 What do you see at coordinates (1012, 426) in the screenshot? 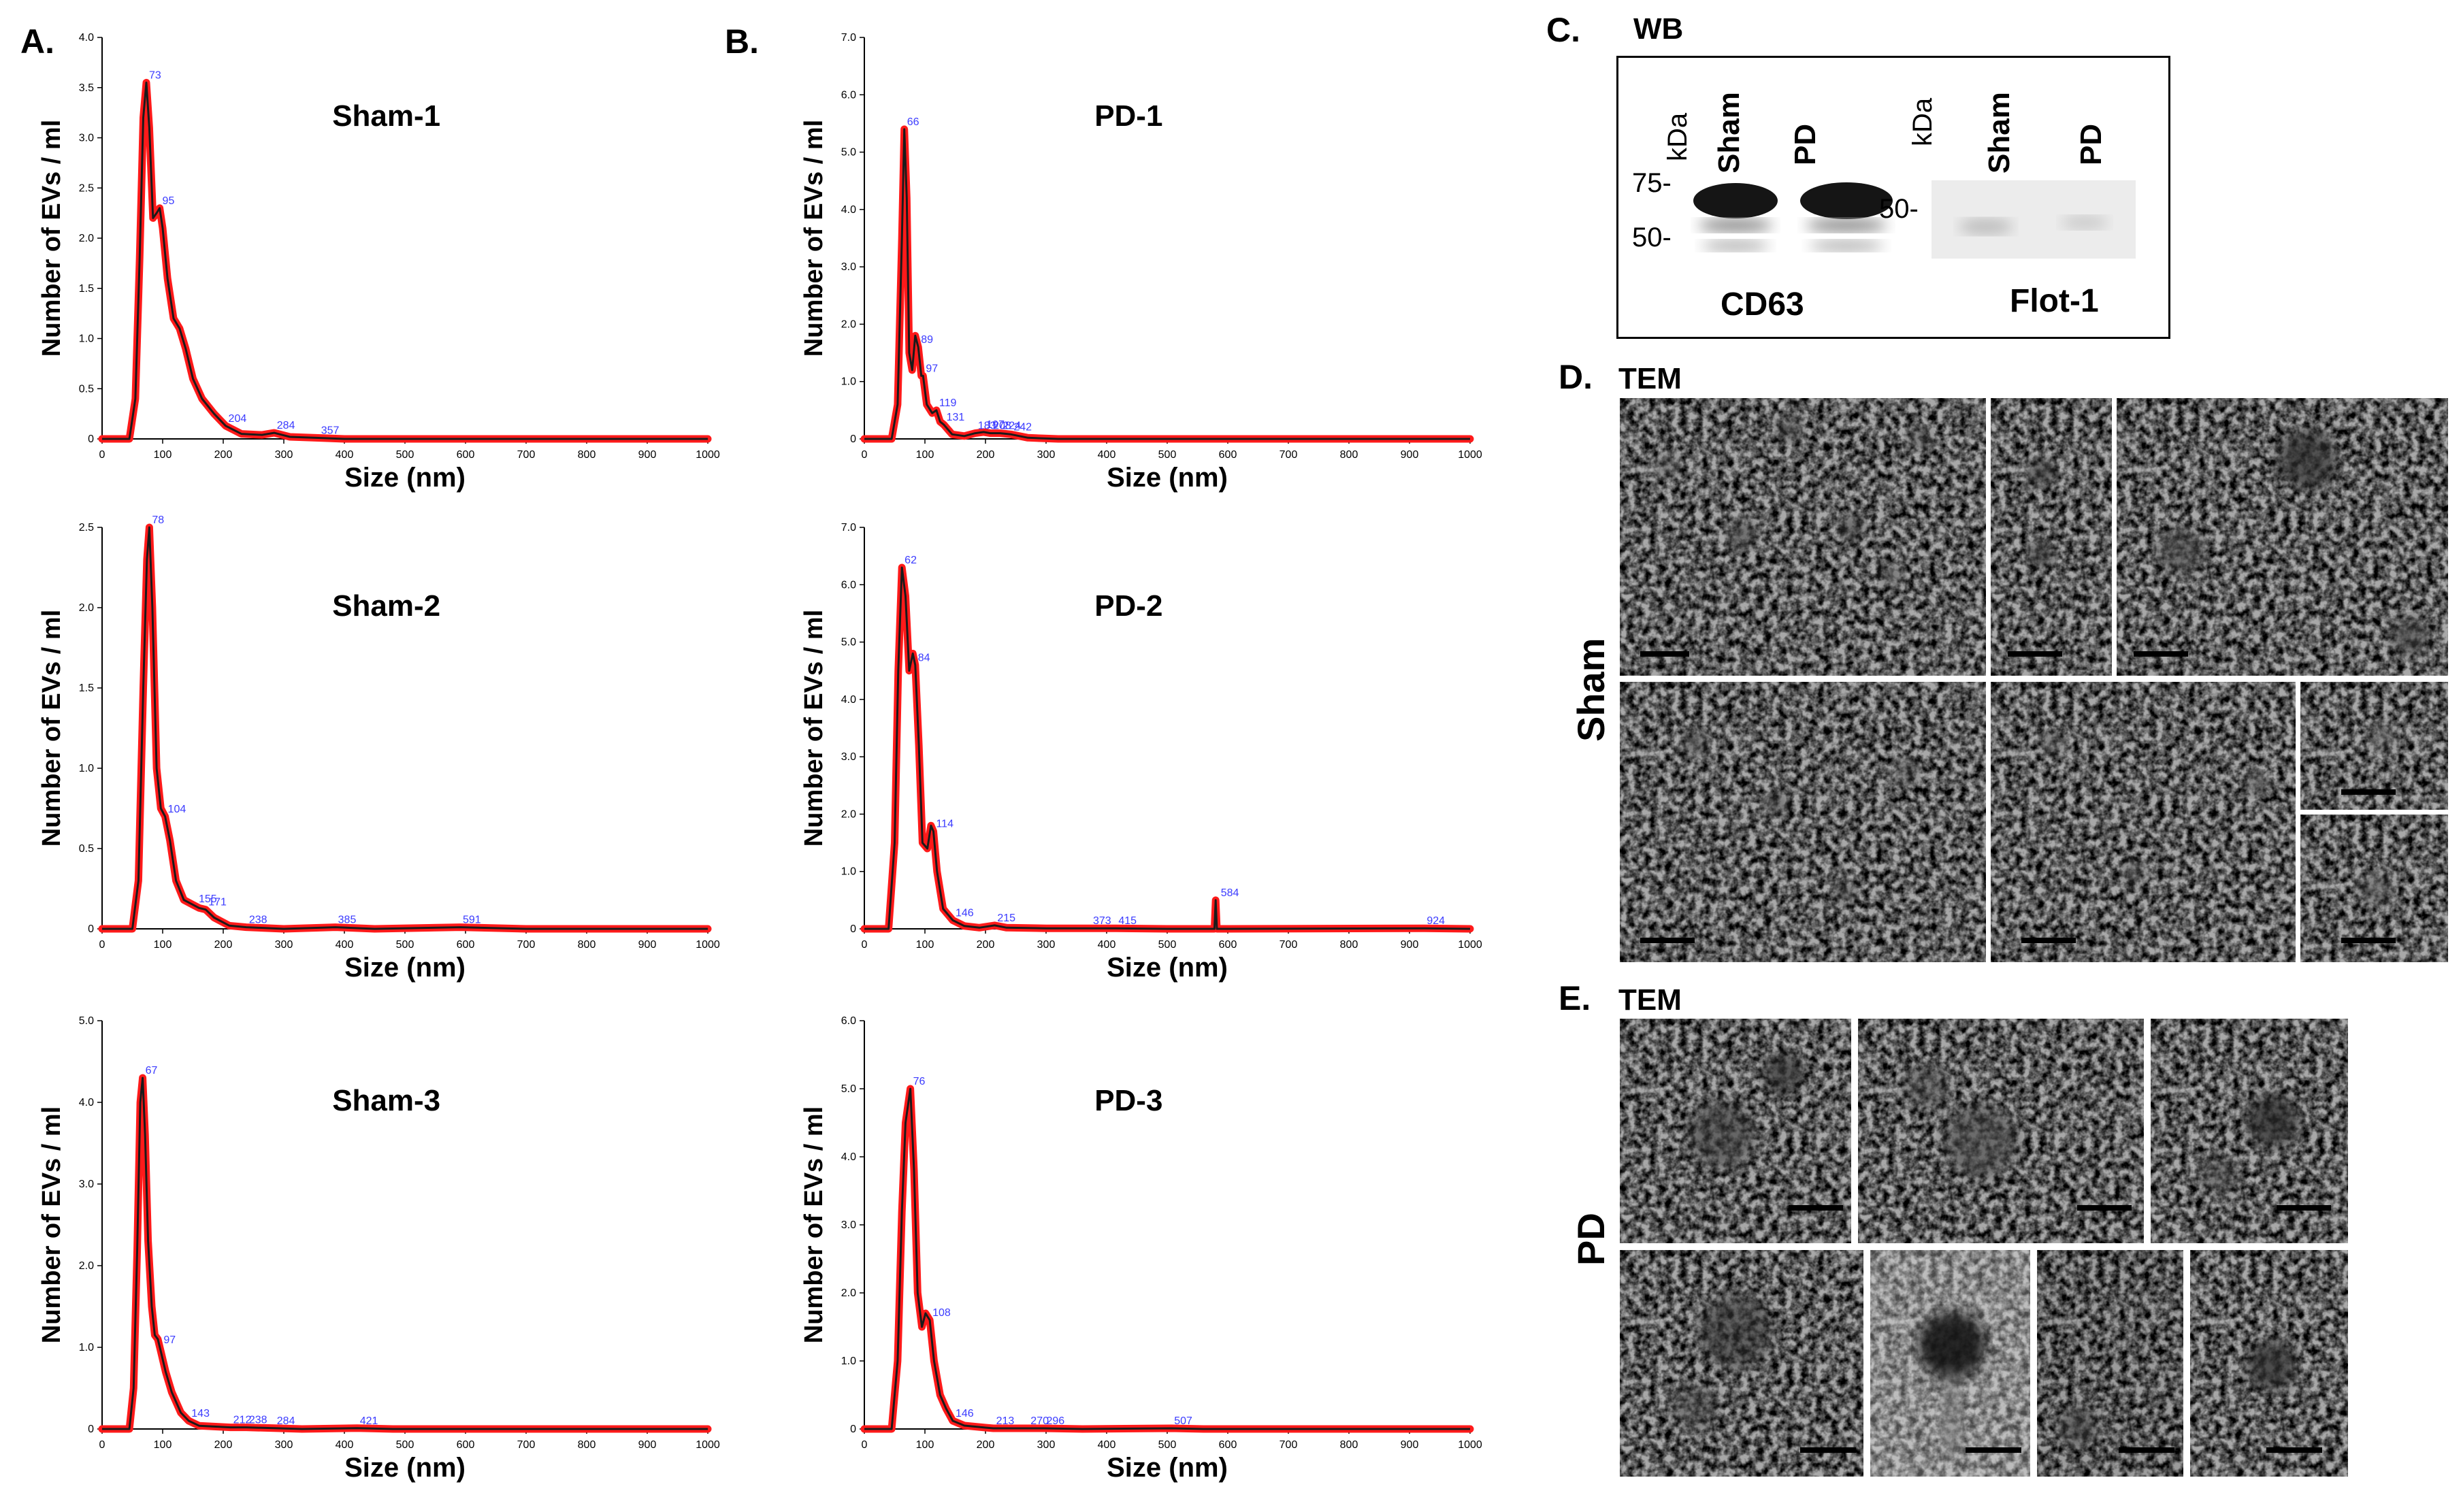
I see `peak-label: 224` at bounding box center [1012, 426].